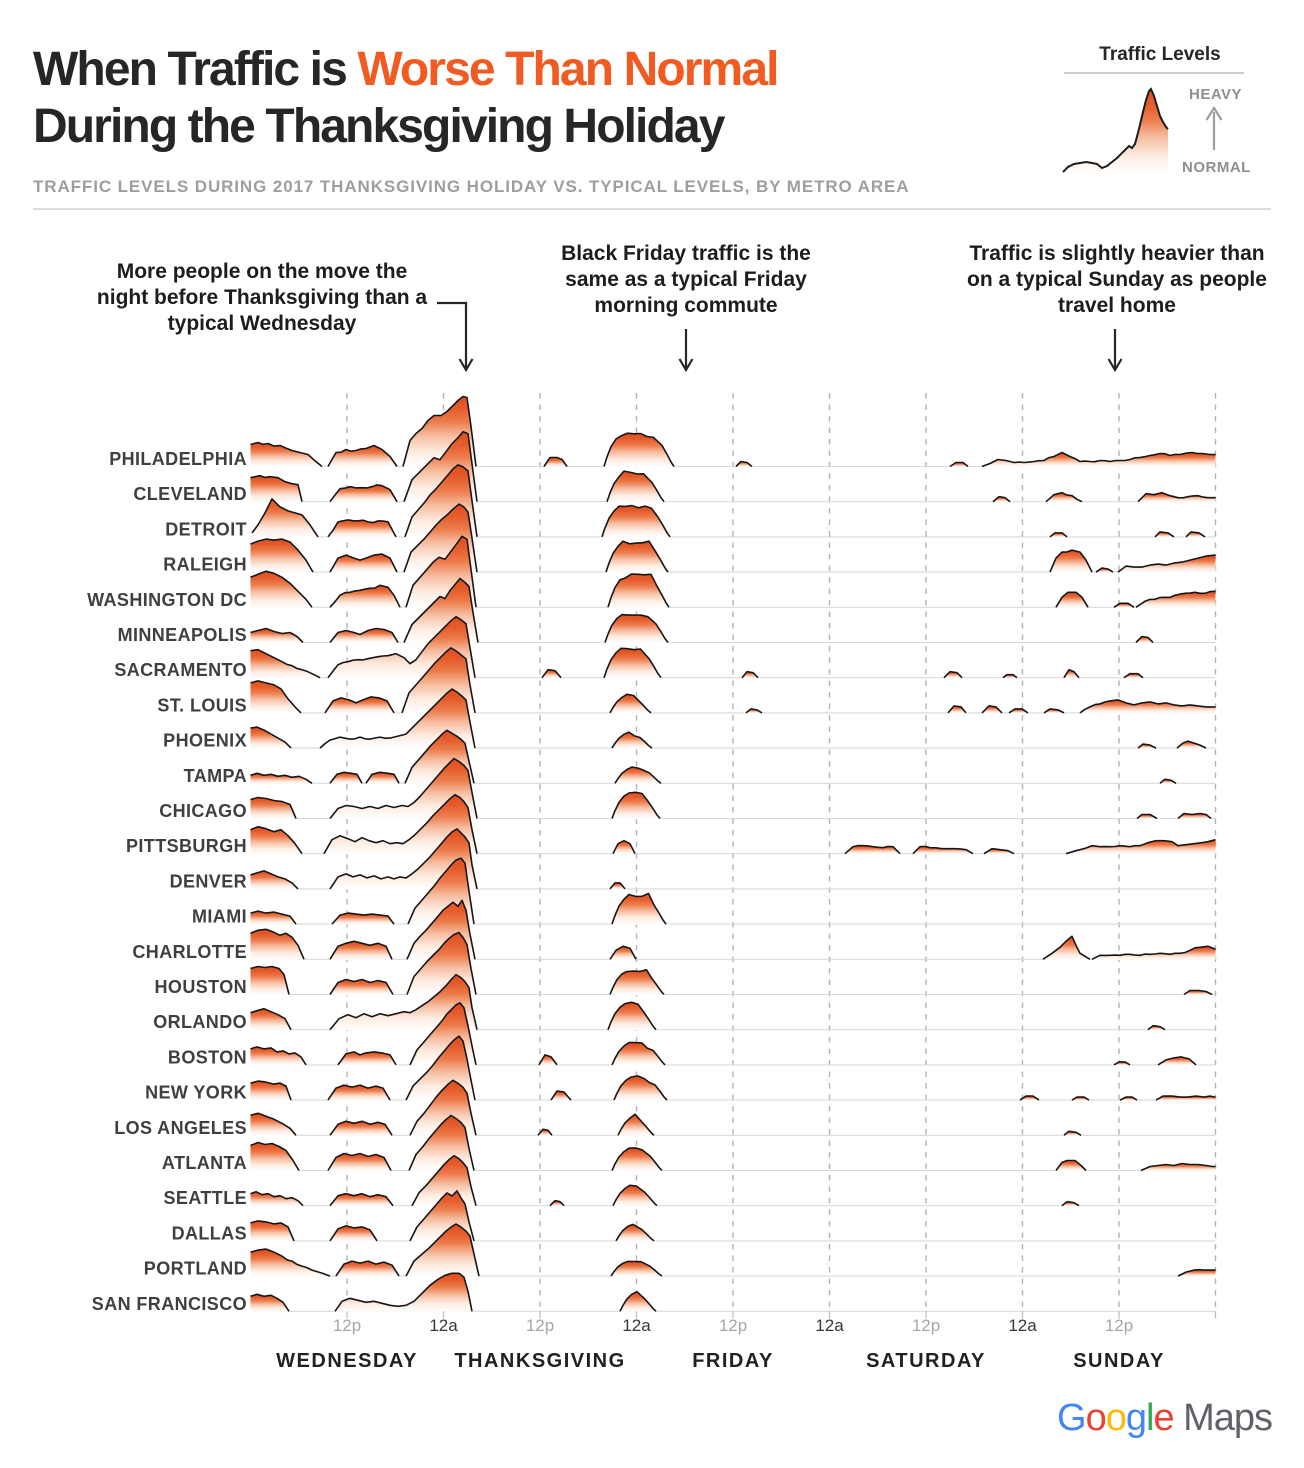 The width and height of the screenshot is (1304, 1468). What do you see at coordinates (204, 1163) in the screenshot?
I see `svg-text: ATLANTA` at bounding box center [204, 1163].